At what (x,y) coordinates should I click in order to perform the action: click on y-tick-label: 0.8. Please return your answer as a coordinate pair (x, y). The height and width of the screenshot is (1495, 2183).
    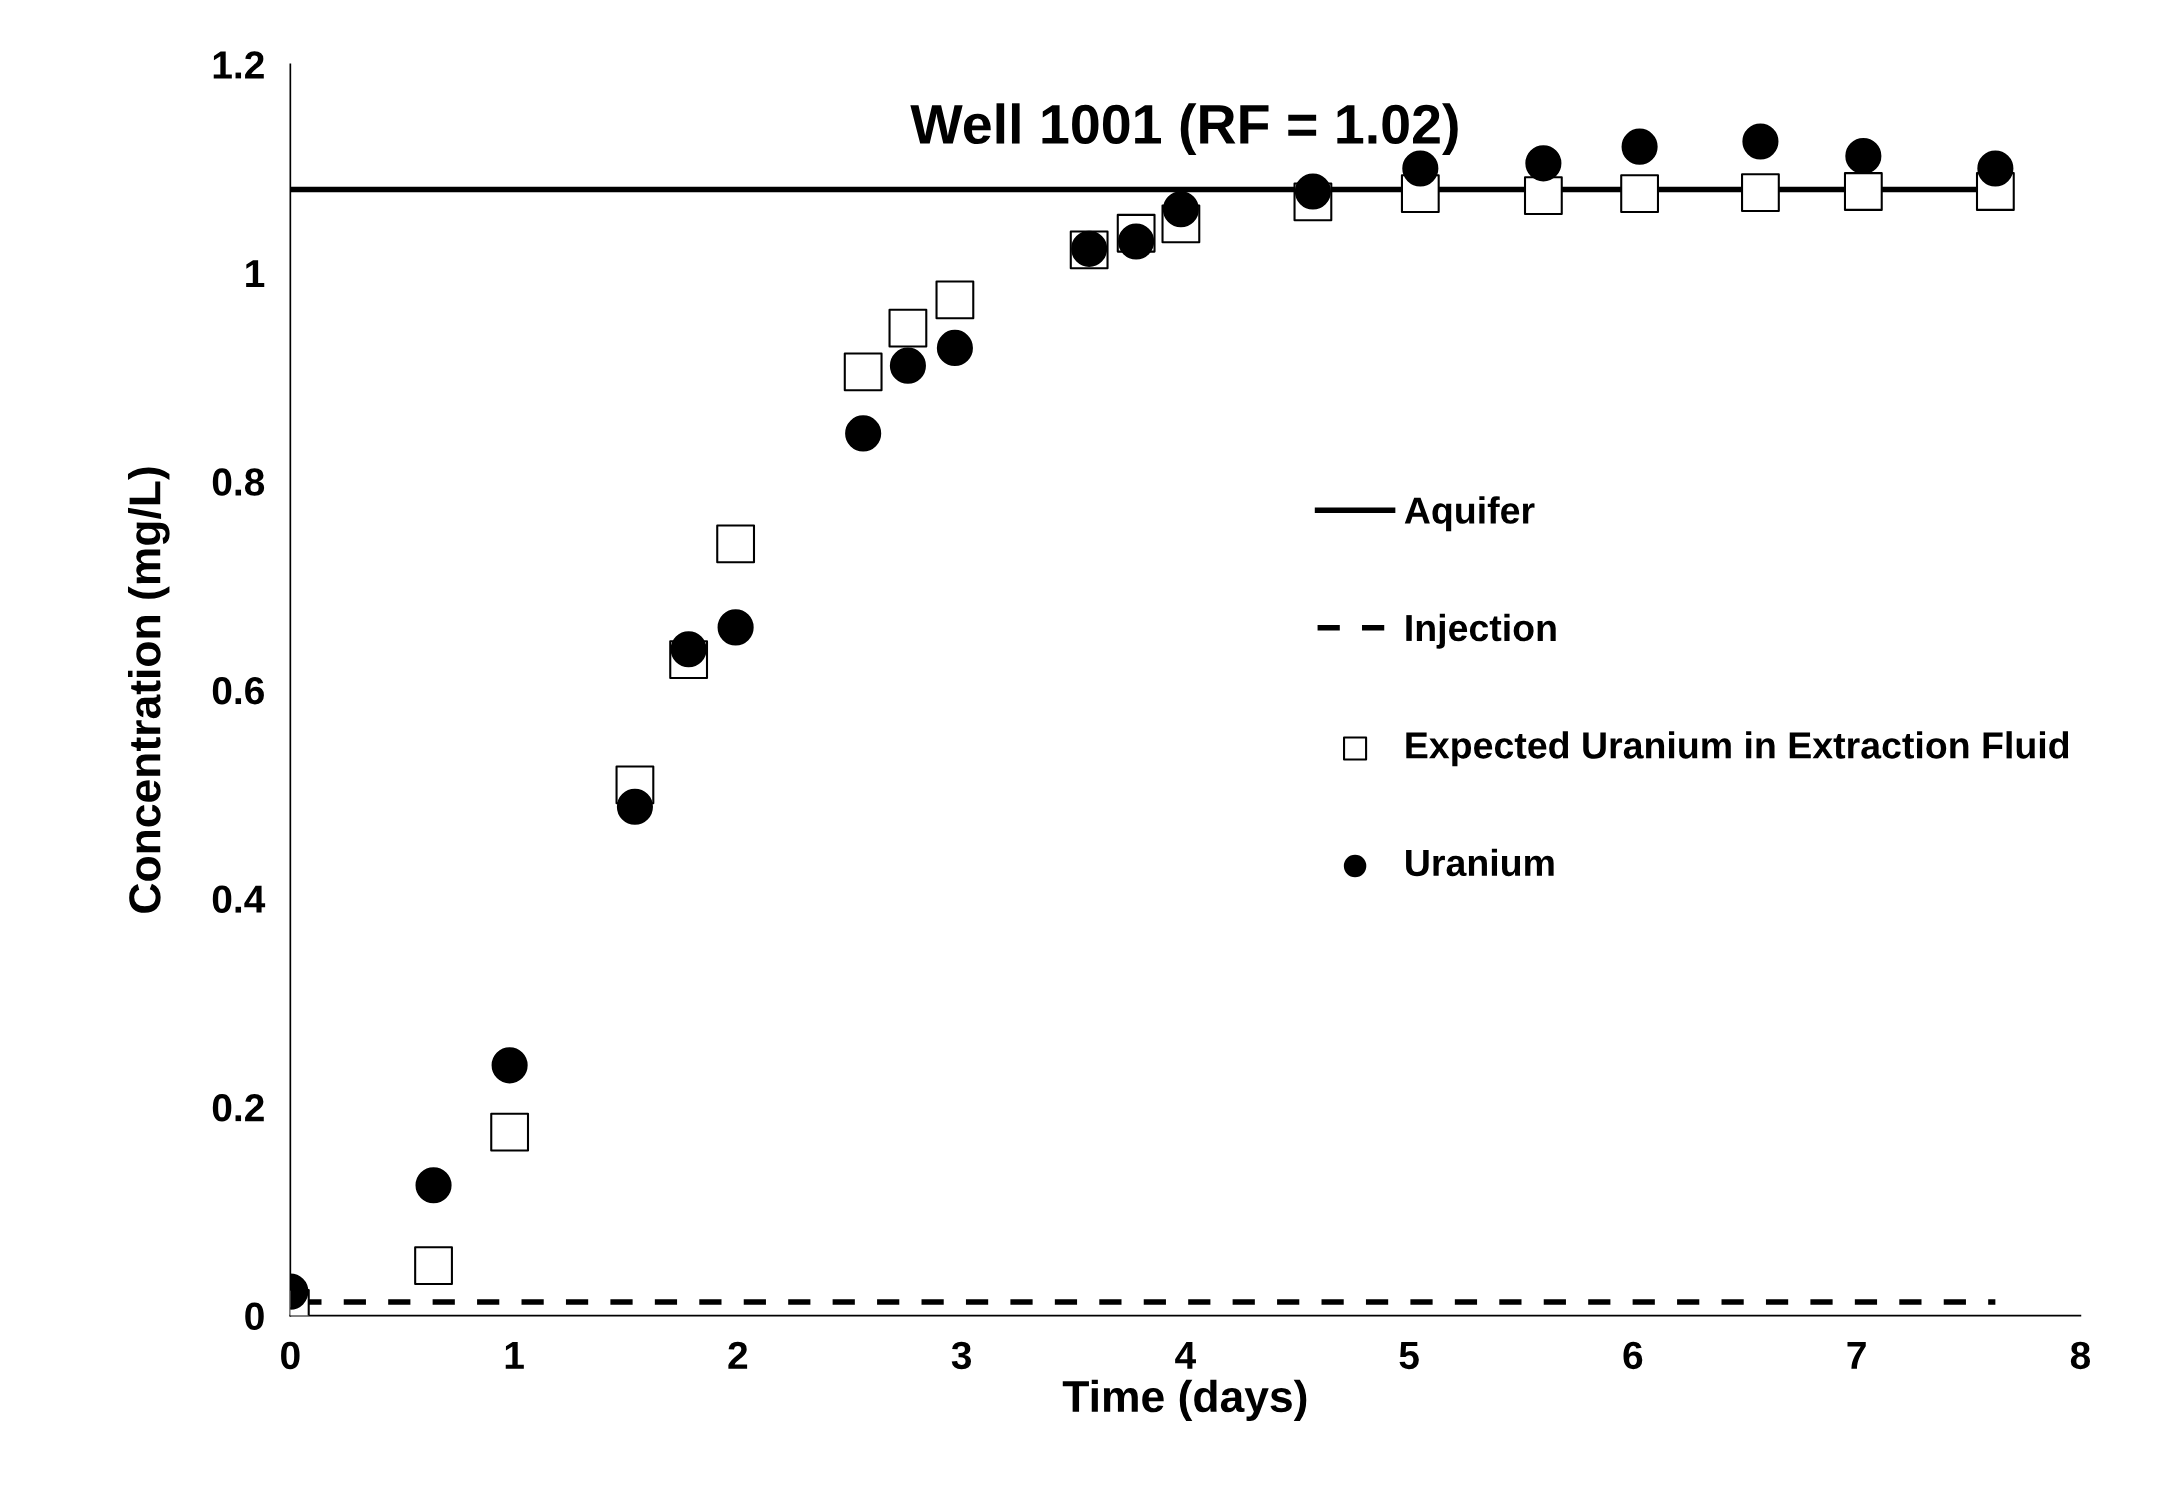
    Looking at the image, I should click on (238, 482).